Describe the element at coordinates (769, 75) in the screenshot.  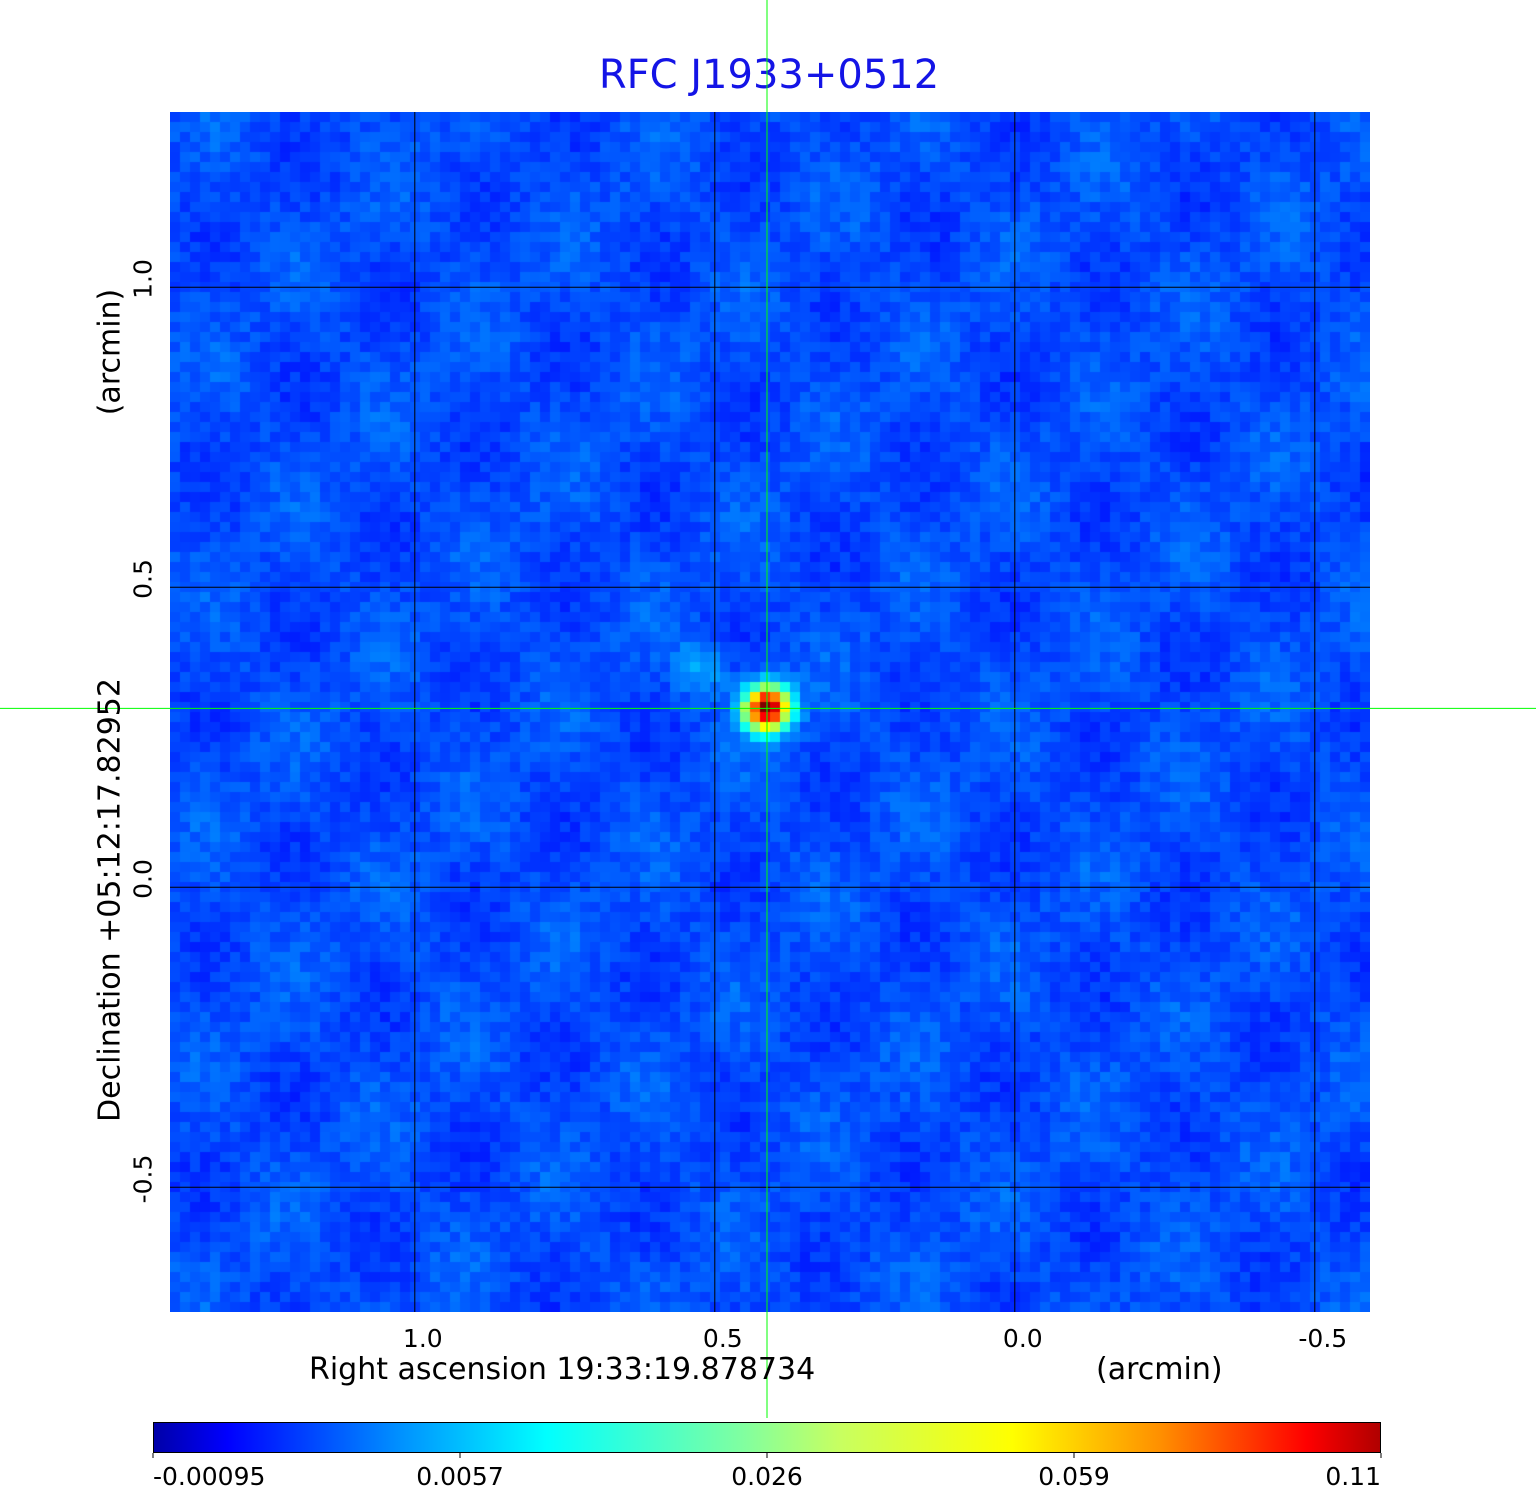
I see `chart-title: RFC J1933+0512` at that location.